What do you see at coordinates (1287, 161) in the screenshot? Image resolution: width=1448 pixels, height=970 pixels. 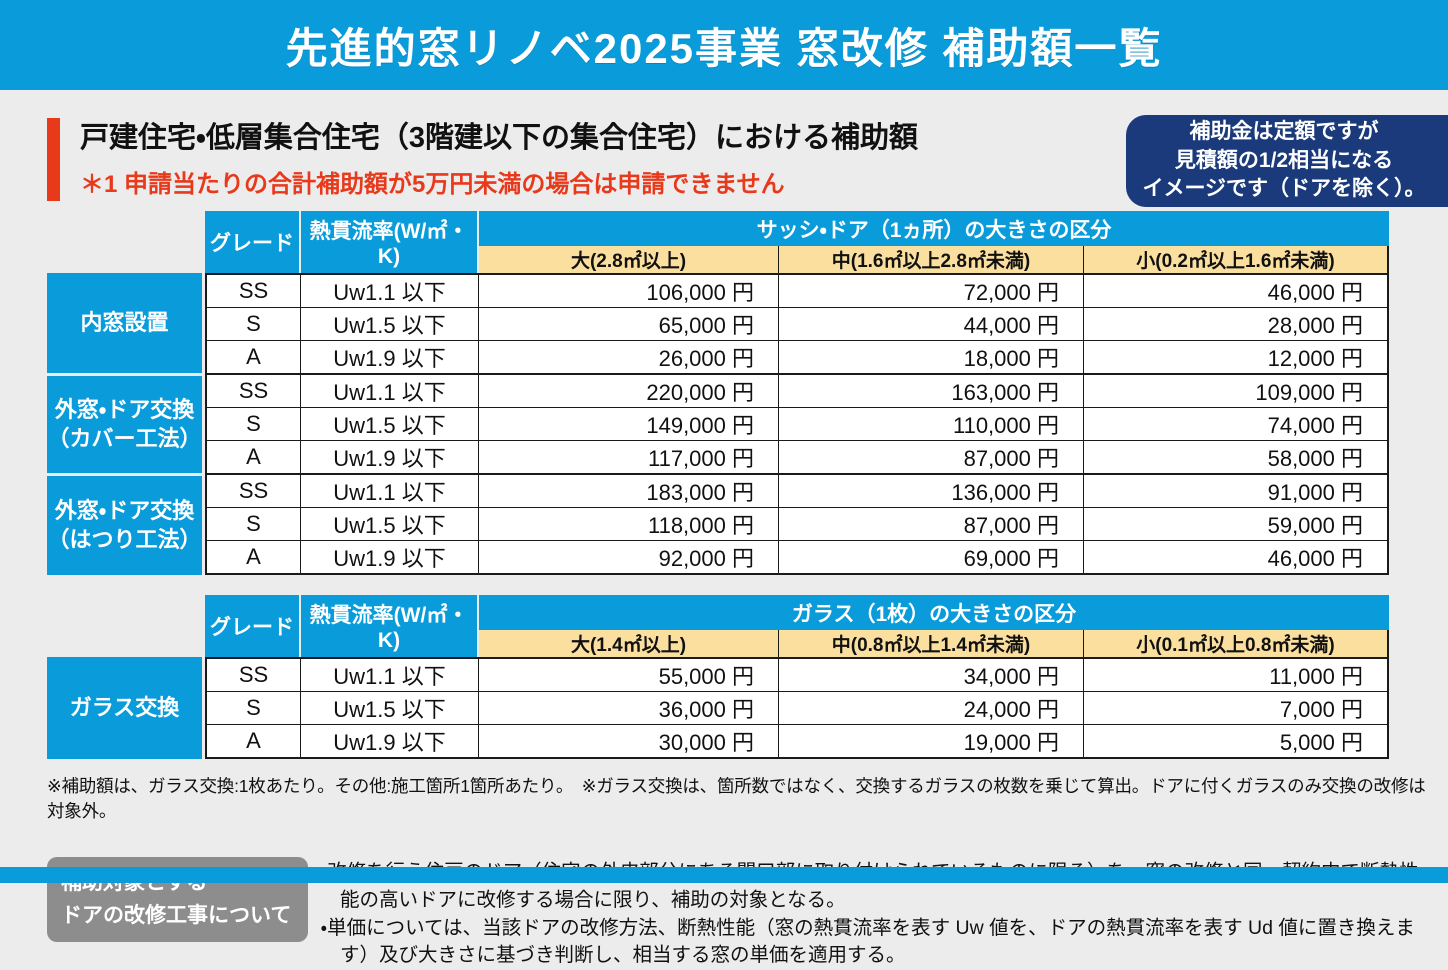 I see `subsidy-info-badge: 補助金は定額ですが 見積額の1/2相当になる イメージです（ドアを除く）。` at bounding box center [1287, 161].